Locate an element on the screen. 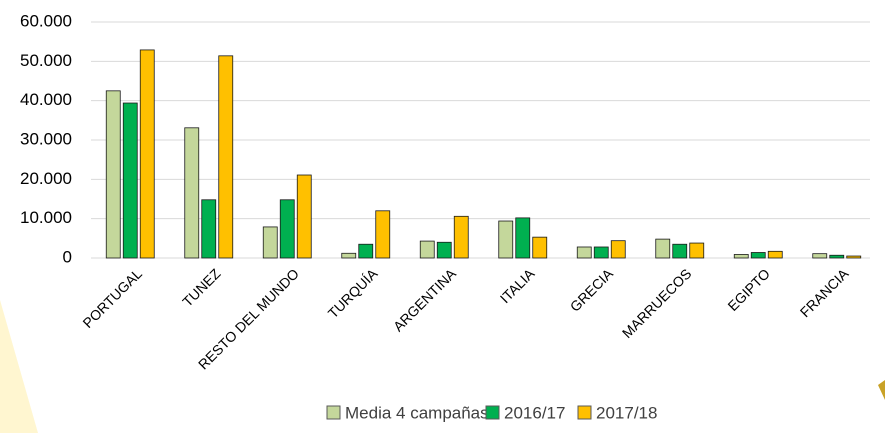 The width and height of the screenshot is (885, 433). x-tick-label: ITALIA is located at coordinates (517, 285).